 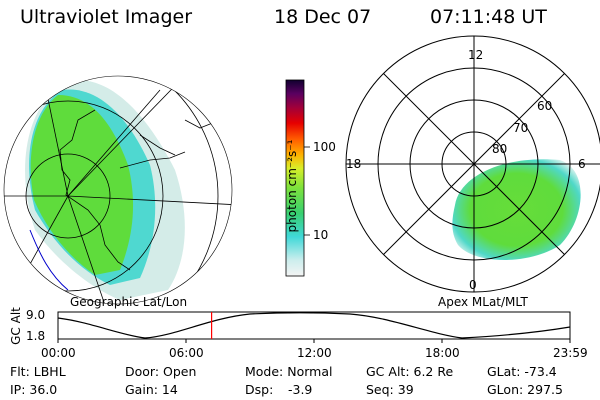 What do you see at coordinates (321, 235) in the screenshot?
I see `colorbar-label-10: 10` at bounding box center [321, 235].